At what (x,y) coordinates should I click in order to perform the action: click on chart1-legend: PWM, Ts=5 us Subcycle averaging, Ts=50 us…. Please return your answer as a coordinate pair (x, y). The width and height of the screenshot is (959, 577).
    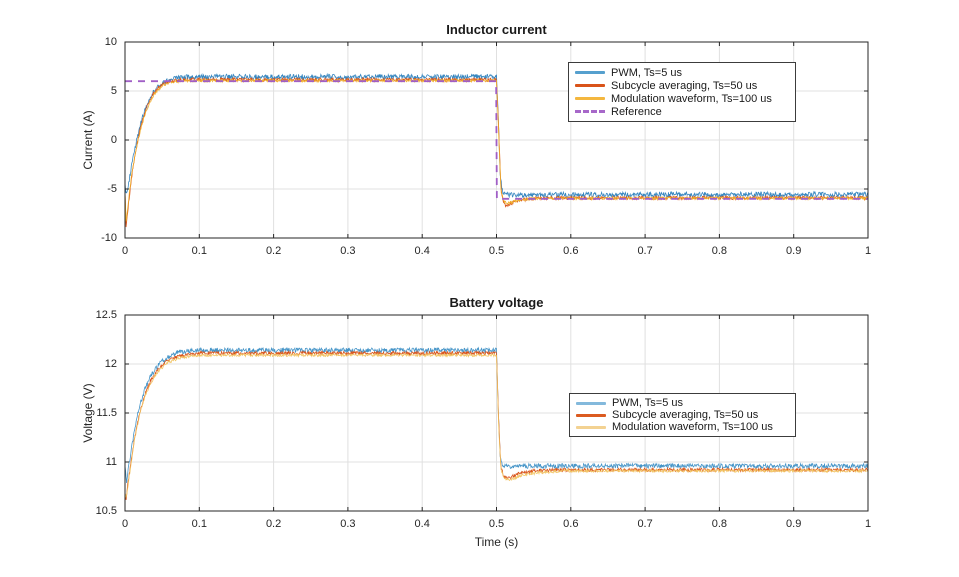
    Looking at the image, I should click on (682, 92).